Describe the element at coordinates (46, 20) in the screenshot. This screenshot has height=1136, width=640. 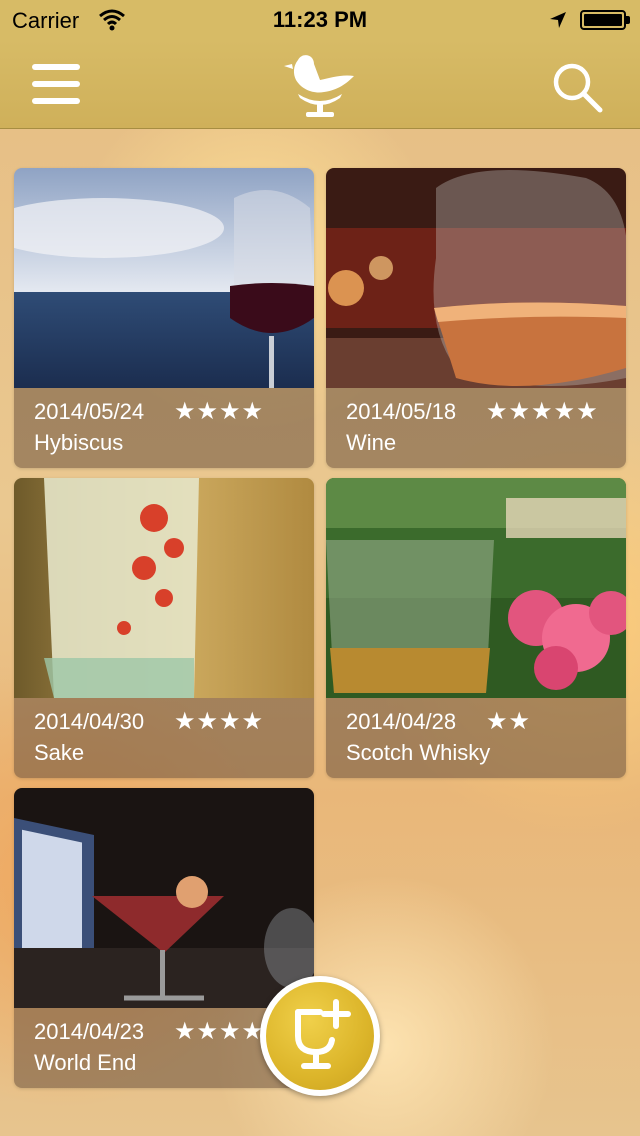
I see `carrier-label: Carrier` at that location.